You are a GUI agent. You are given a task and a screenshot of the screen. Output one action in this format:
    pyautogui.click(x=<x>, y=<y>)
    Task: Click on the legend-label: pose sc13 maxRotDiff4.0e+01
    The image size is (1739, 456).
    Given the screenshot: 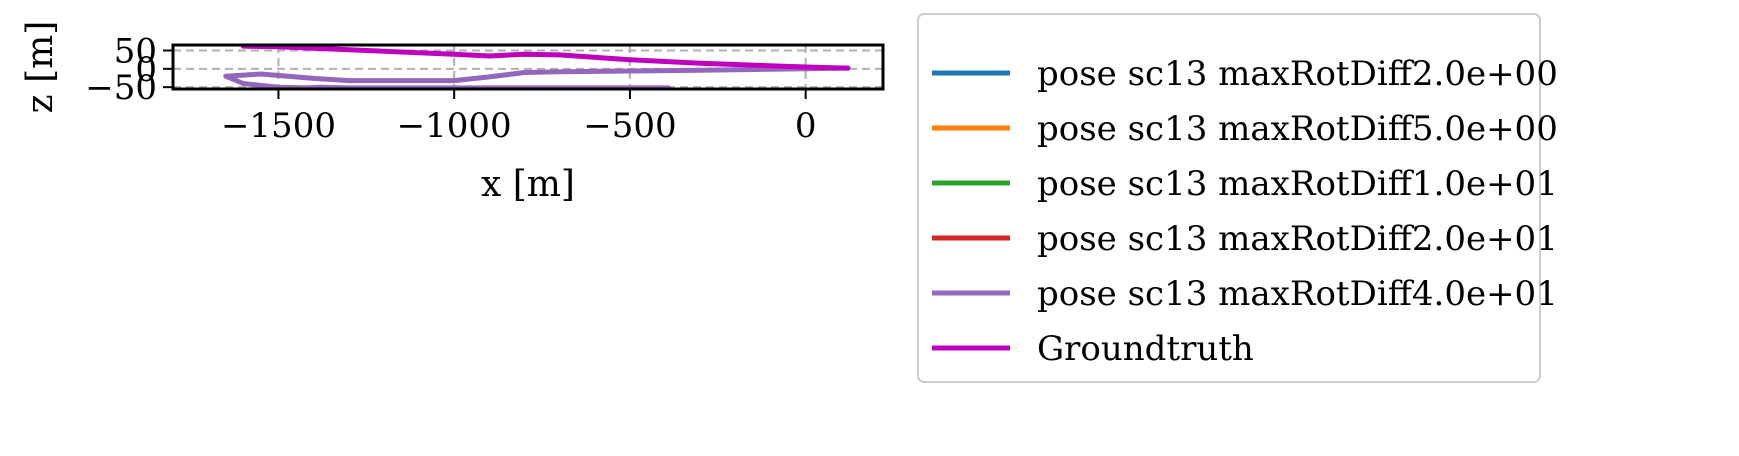 What is the action you would take?
    pyautogui.click(x=1297, y=294)
    